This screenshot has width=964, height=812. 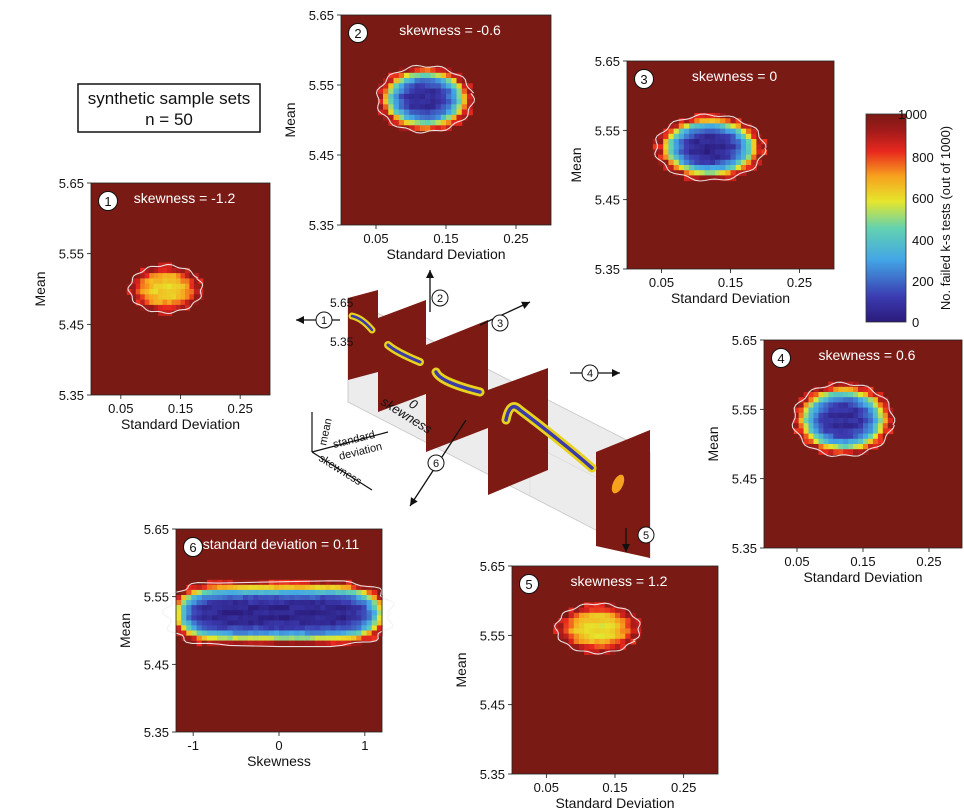 I want to click on colorbar-tick: 400, so click(x=923, y=240).